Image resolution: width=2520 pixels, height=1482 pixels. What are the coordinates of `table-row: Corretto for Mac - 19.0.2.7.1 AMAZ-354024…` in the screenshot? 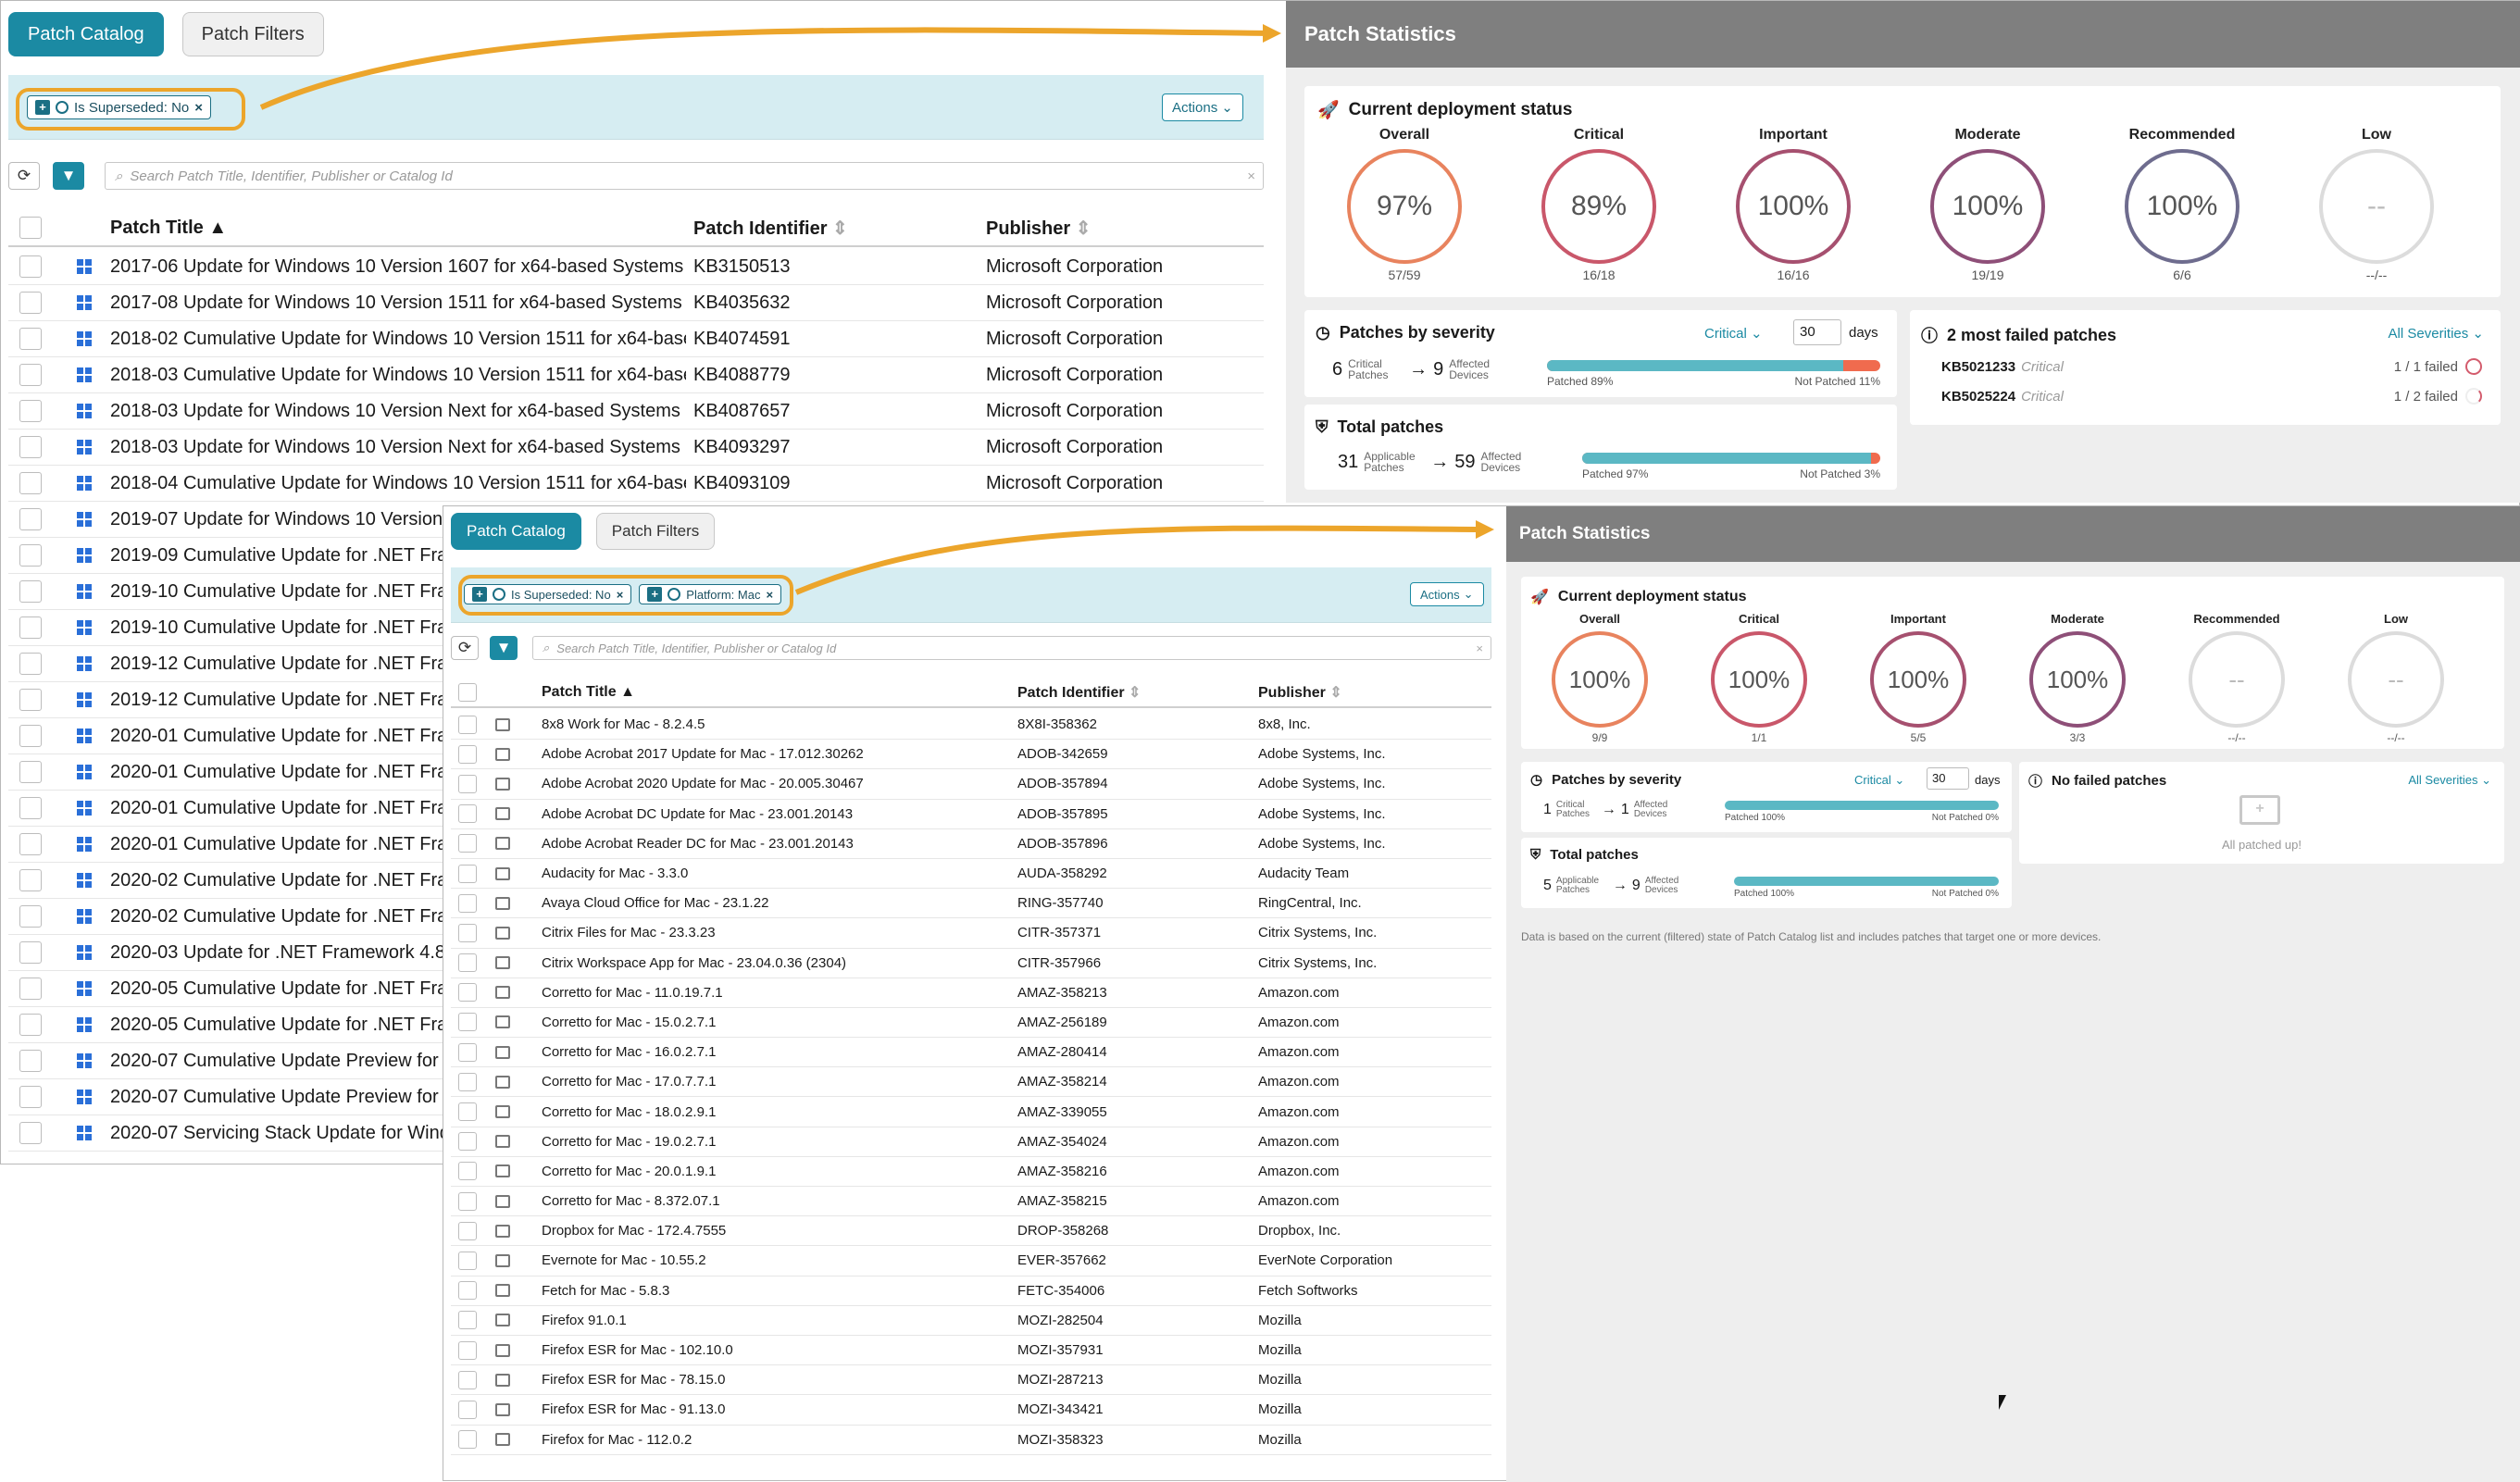 It's located at (971, 1142).